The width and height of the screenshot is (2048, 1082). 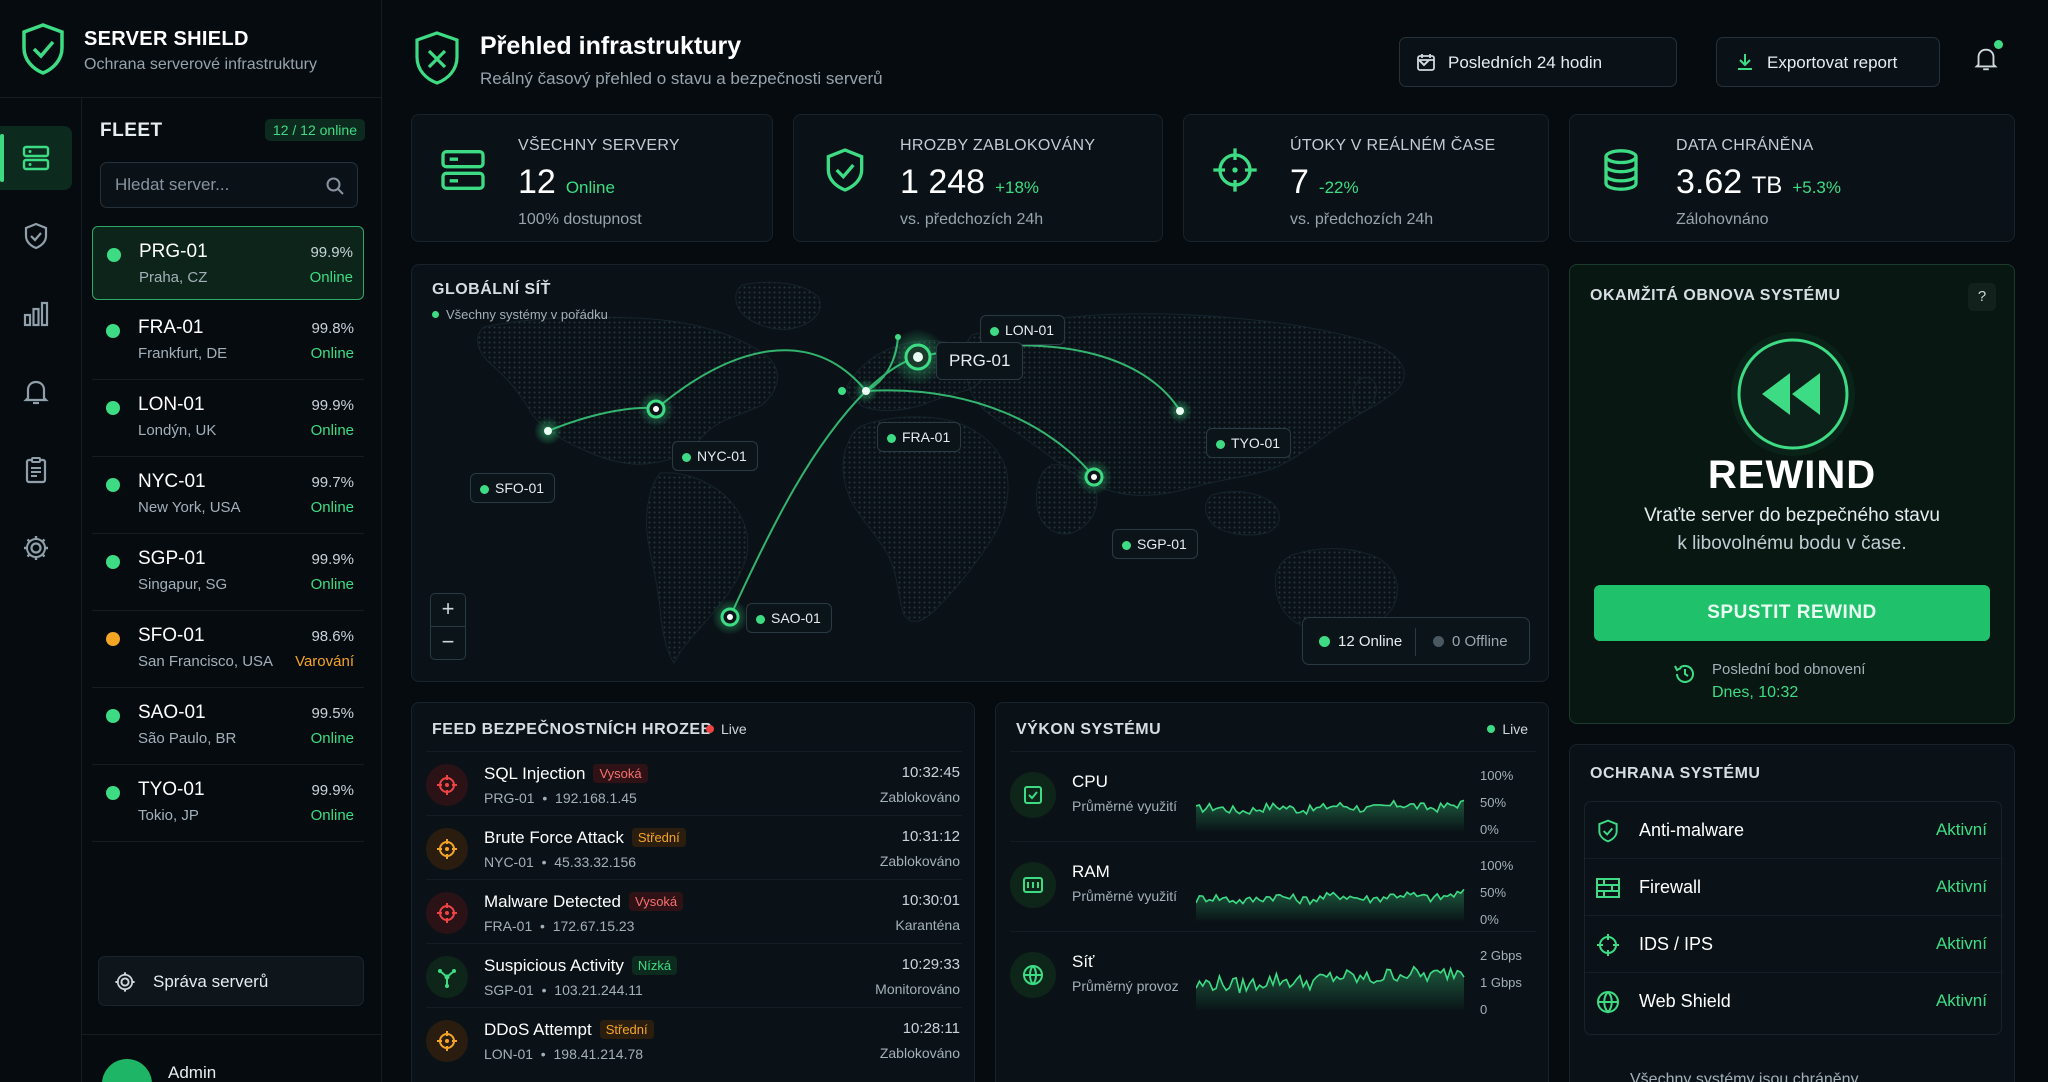 I want to click on zoom-out-button: −, so click(x=448, y=643).